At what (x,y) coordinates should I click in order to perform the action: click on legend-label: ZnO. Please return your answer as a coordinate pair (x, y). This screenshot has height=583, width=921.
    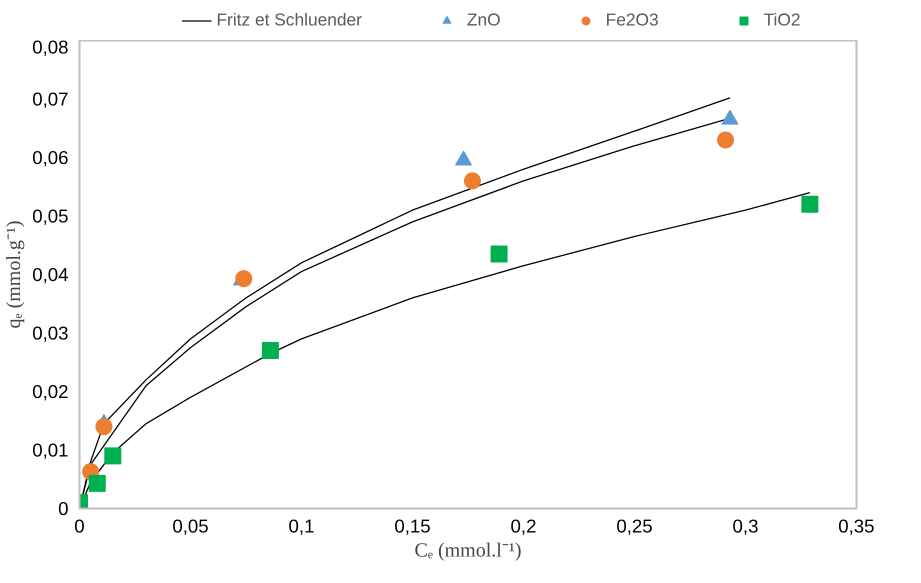
    Looking at the image, I should click on (483, 20).